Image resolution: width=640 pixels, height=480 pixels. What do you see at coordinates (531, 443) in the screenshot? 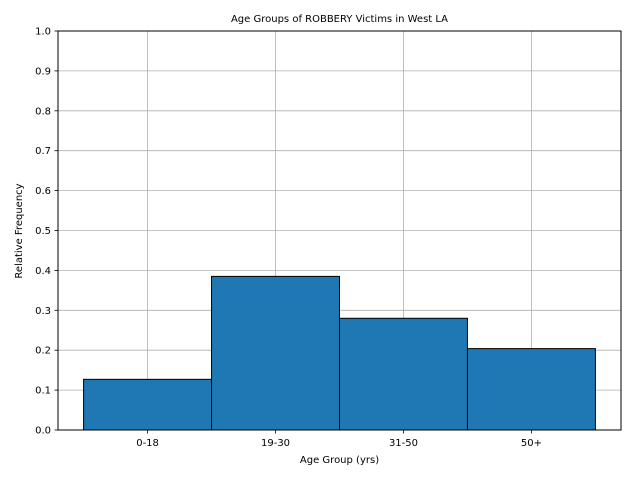
I see `x-tick-label: 50+` at bounding box center [531, 443].